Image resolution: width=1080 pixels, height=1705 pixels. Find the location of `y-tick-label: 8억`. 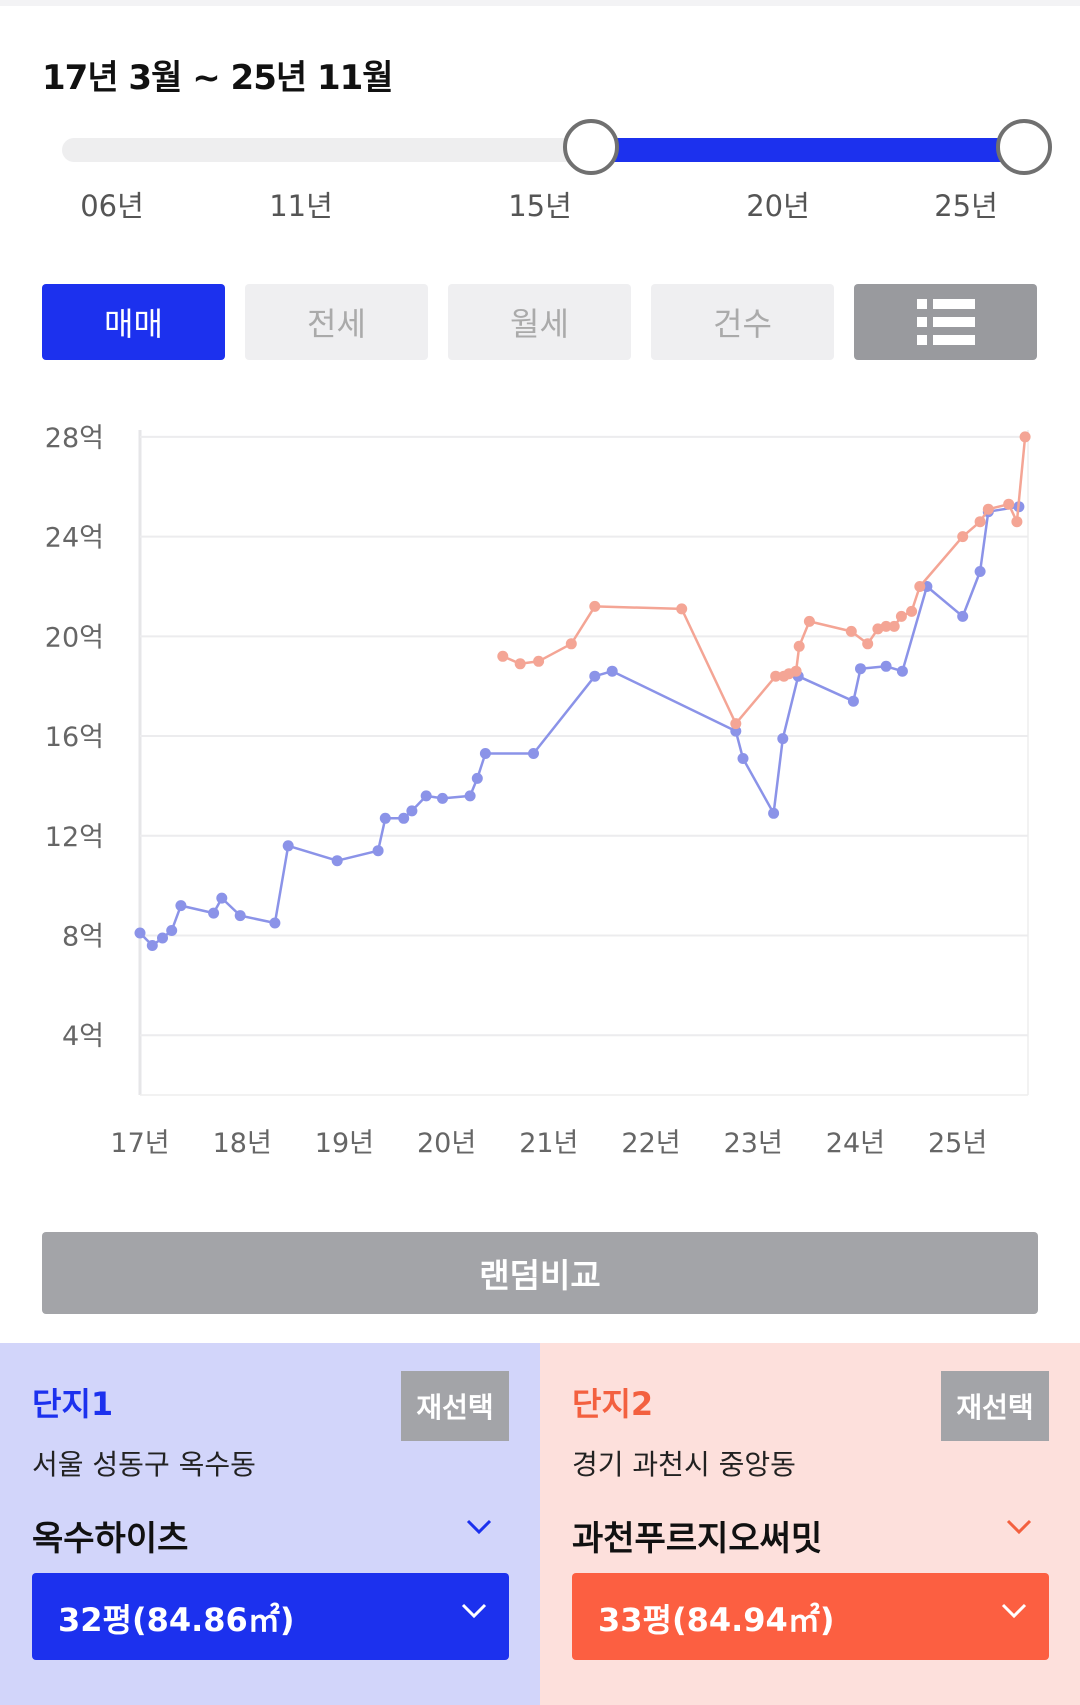

y-tick-label: 8억 is located at coordinates (83, 937).